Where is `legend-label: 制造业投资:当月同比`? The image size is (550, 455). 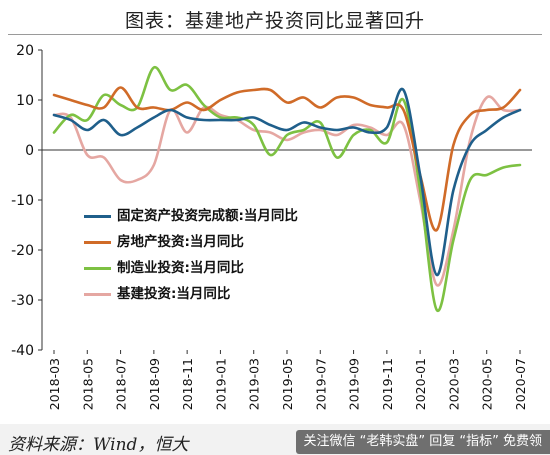
legend-label: 制造业投资:当月同比 is located at coordinates (180, 268).